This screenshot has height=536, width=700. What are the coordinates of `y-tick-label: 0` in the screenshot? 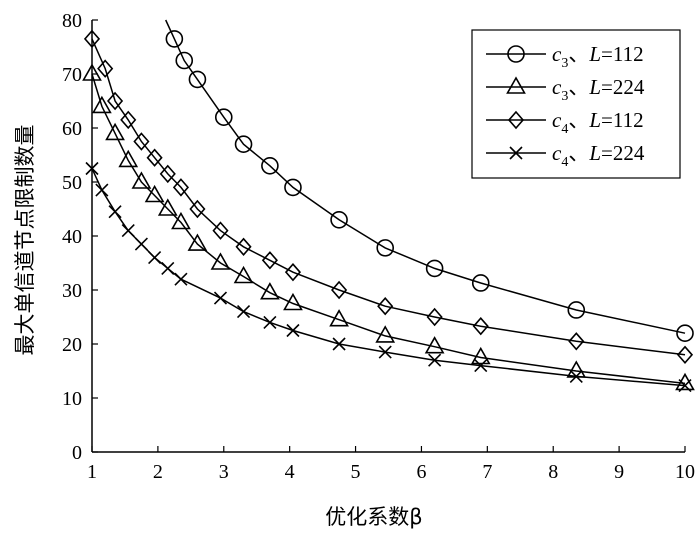 It's located at (77, 453).